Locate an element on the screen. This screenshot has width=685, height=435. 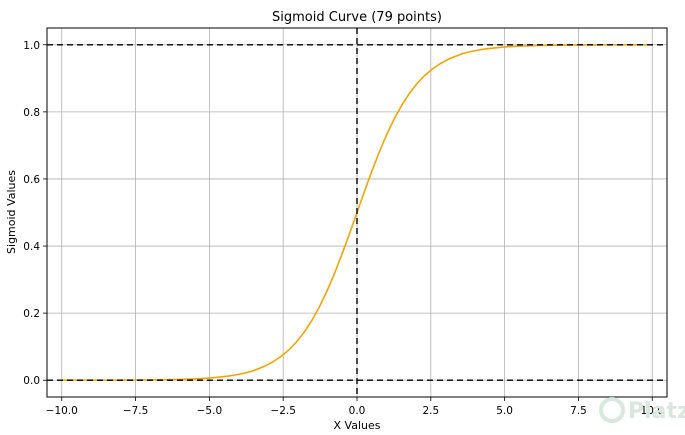
y-tick-label: 0.2 is located at coordinates (31, 314).